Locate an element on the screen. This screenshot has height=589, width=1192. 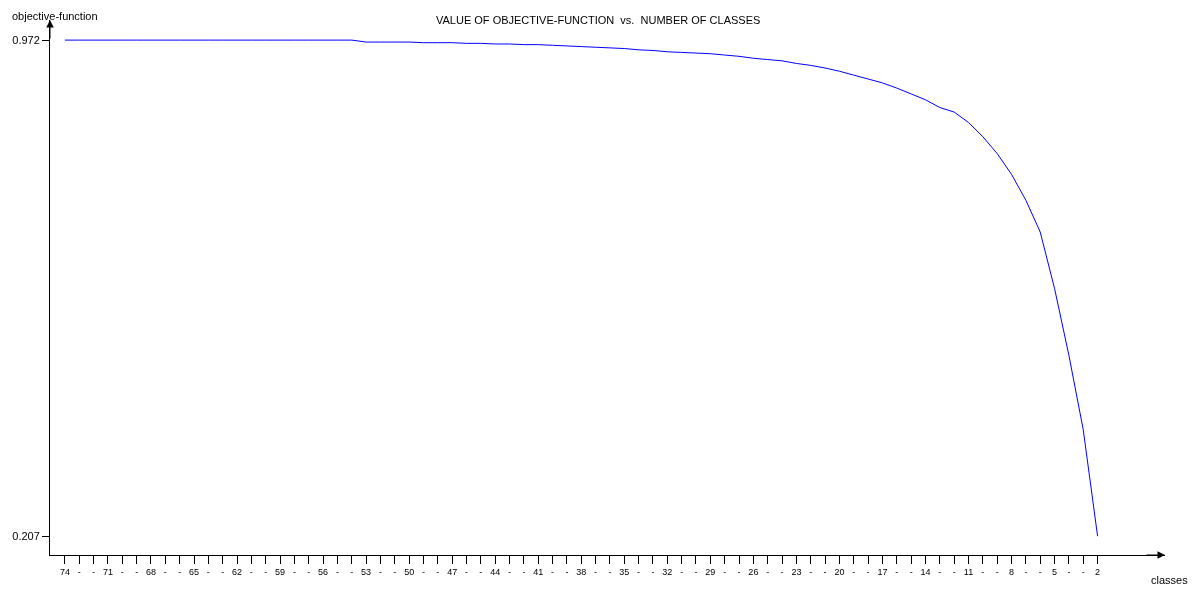
x-tick-label: 14 is located at coordinates (925, 571).